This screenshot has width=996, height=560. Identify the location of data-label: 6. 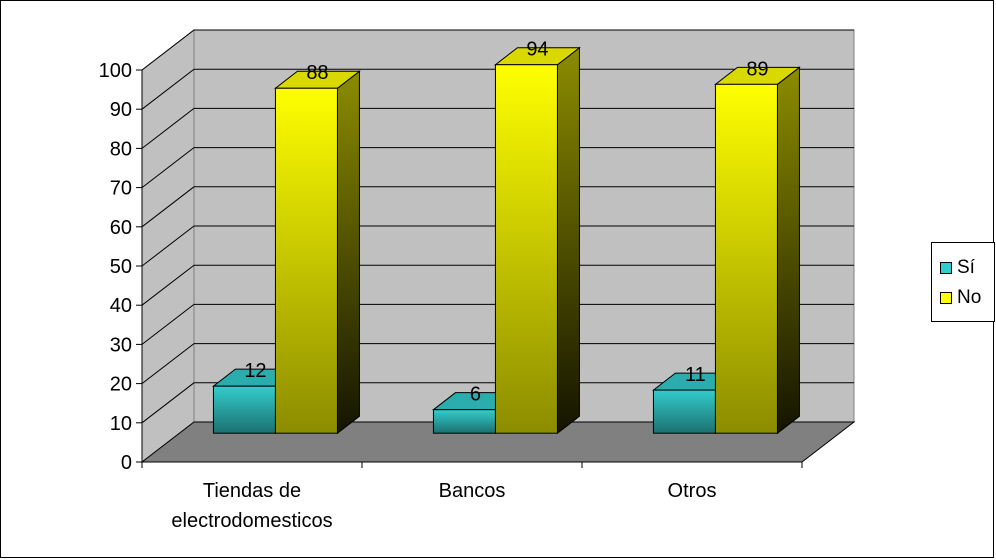
(475, 395).